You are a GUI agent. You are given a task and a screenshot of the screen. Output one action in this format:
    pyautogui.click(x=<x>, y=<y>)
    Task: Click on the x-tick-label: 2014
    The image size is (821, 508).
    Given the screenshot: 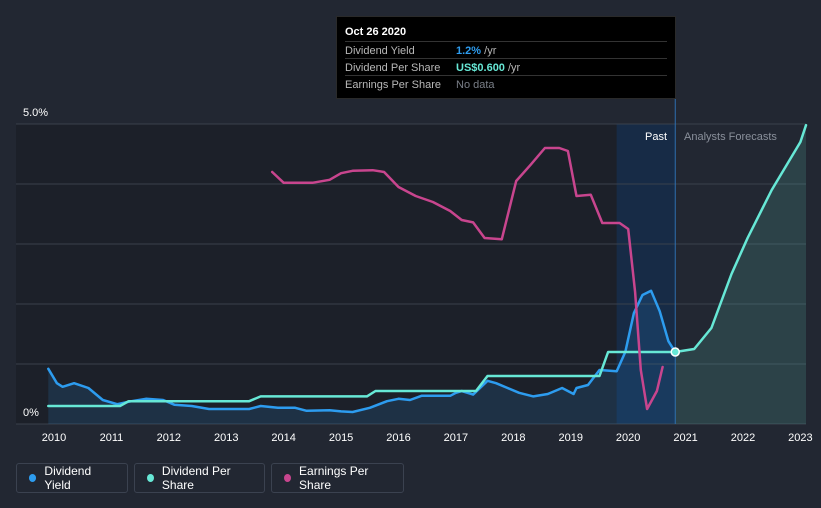 What is the action you would take?
    pyautogui.click(x=283, y=438)
    